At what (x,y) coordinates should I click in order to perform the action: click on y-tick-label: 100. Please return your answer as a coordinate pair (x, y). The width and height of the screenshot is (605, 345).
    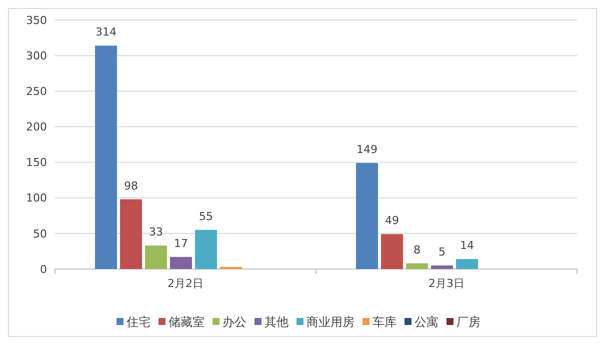
    Looking at the image, I should click on (36, 198).